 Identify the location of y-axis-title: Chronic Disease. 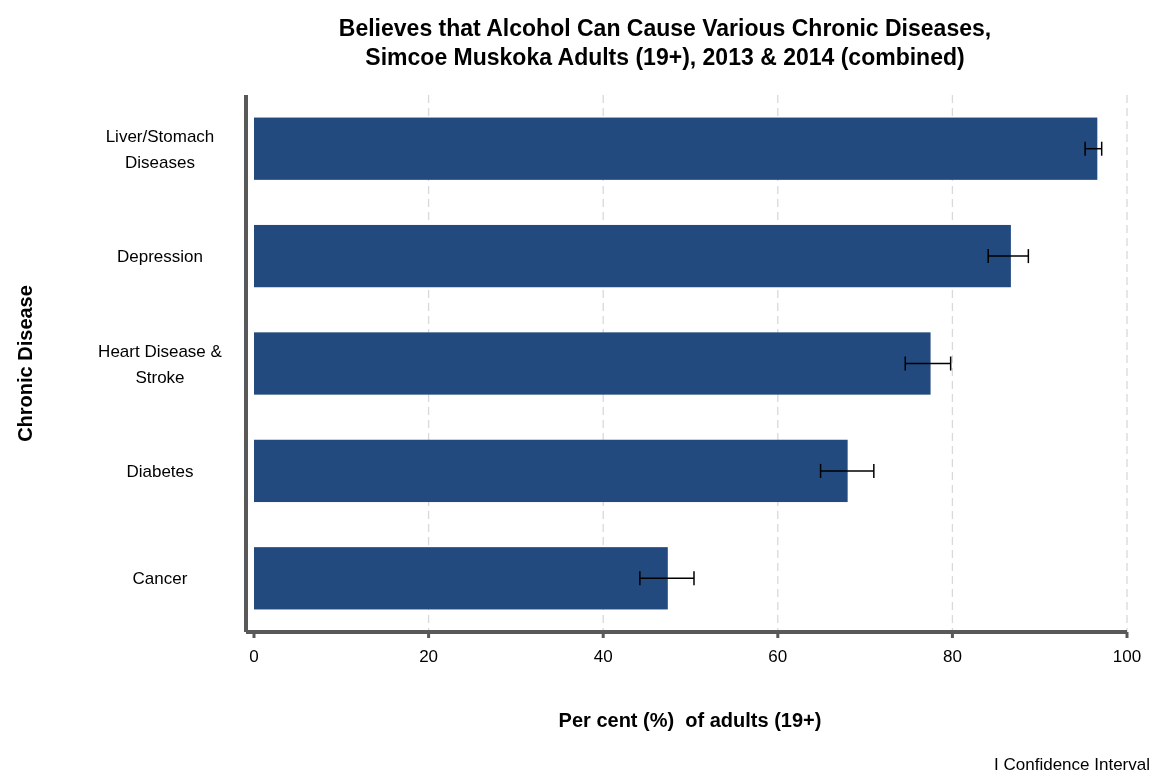
(25, 363).